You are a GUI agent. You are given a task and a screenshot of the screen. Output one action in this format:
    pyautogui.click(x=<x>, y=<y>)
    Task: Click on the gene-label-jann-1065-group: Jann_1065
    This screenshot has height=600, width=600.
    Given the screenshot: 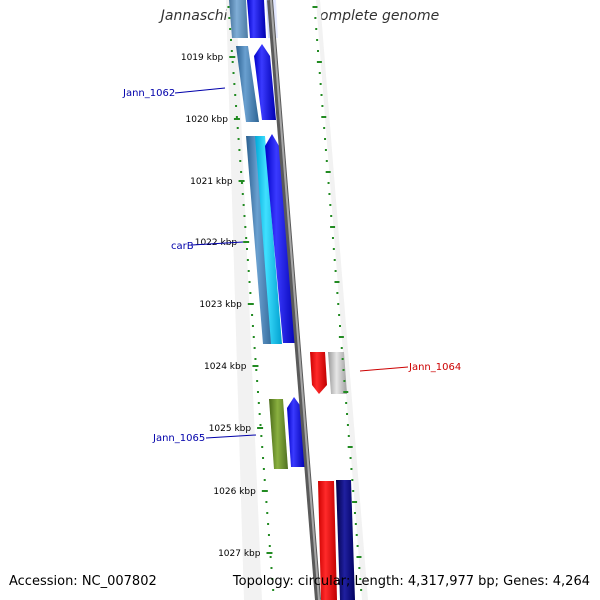 What is the action you would take?
    pyautogui.click(x=204, y=438)
    